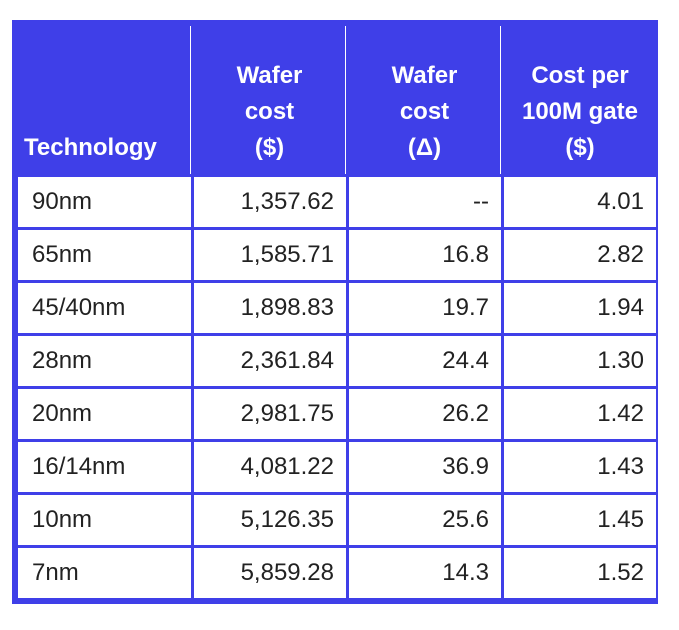  I want to click on cell-wafer-cost-delta: 16.8, so click(425, 255).